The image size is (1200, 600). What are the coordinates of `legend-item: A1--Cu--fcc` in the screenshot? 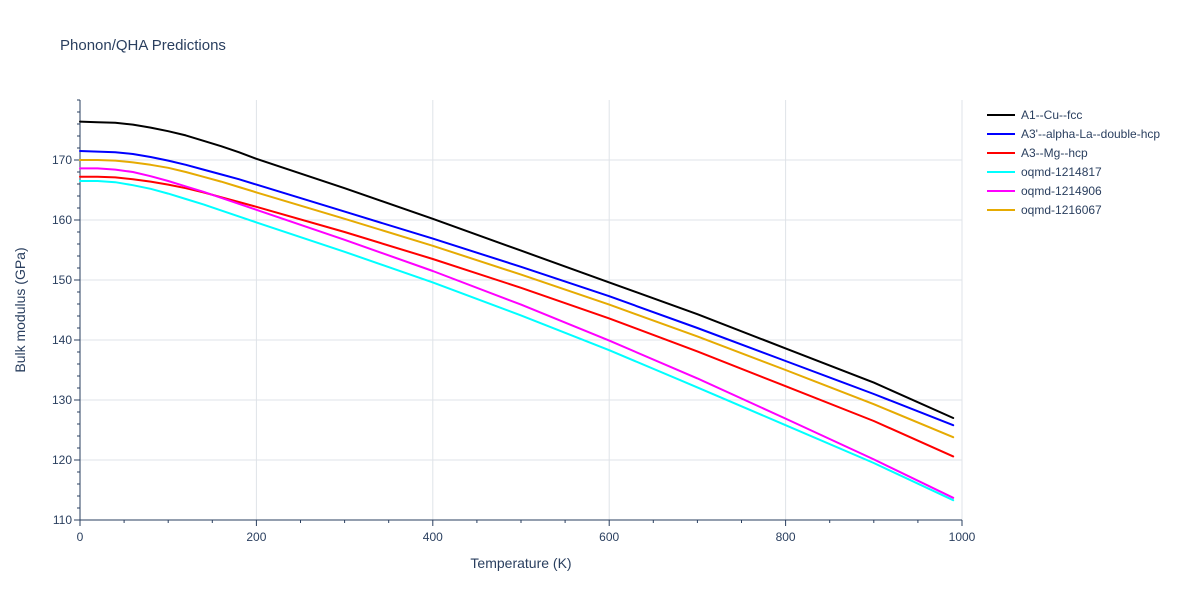 It's located at (1034, 115).